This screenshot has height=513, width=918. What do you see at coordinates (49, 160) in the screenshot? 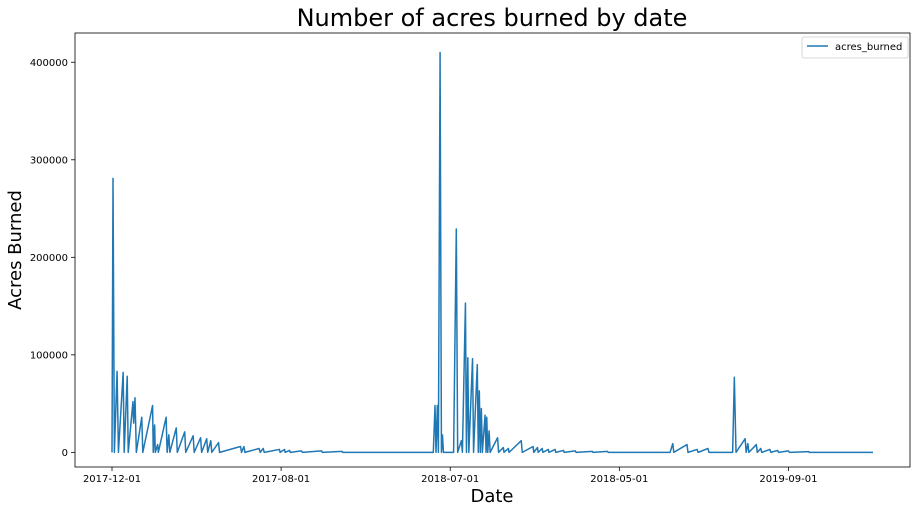
I see `y-tick-label: 300000` at bounding box center [49, 160].